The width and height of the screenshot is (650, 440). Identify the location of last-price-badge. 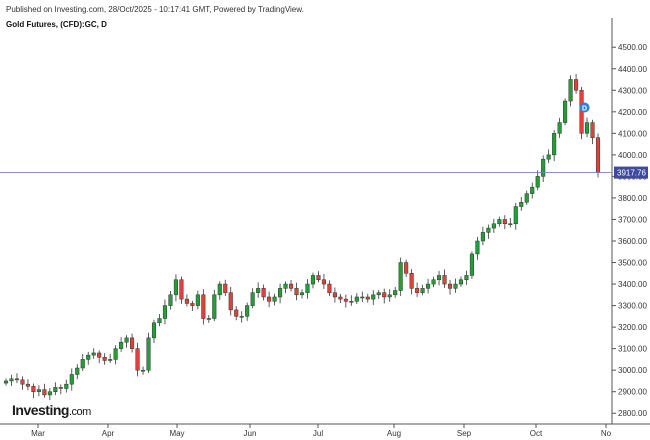
(631, 172).